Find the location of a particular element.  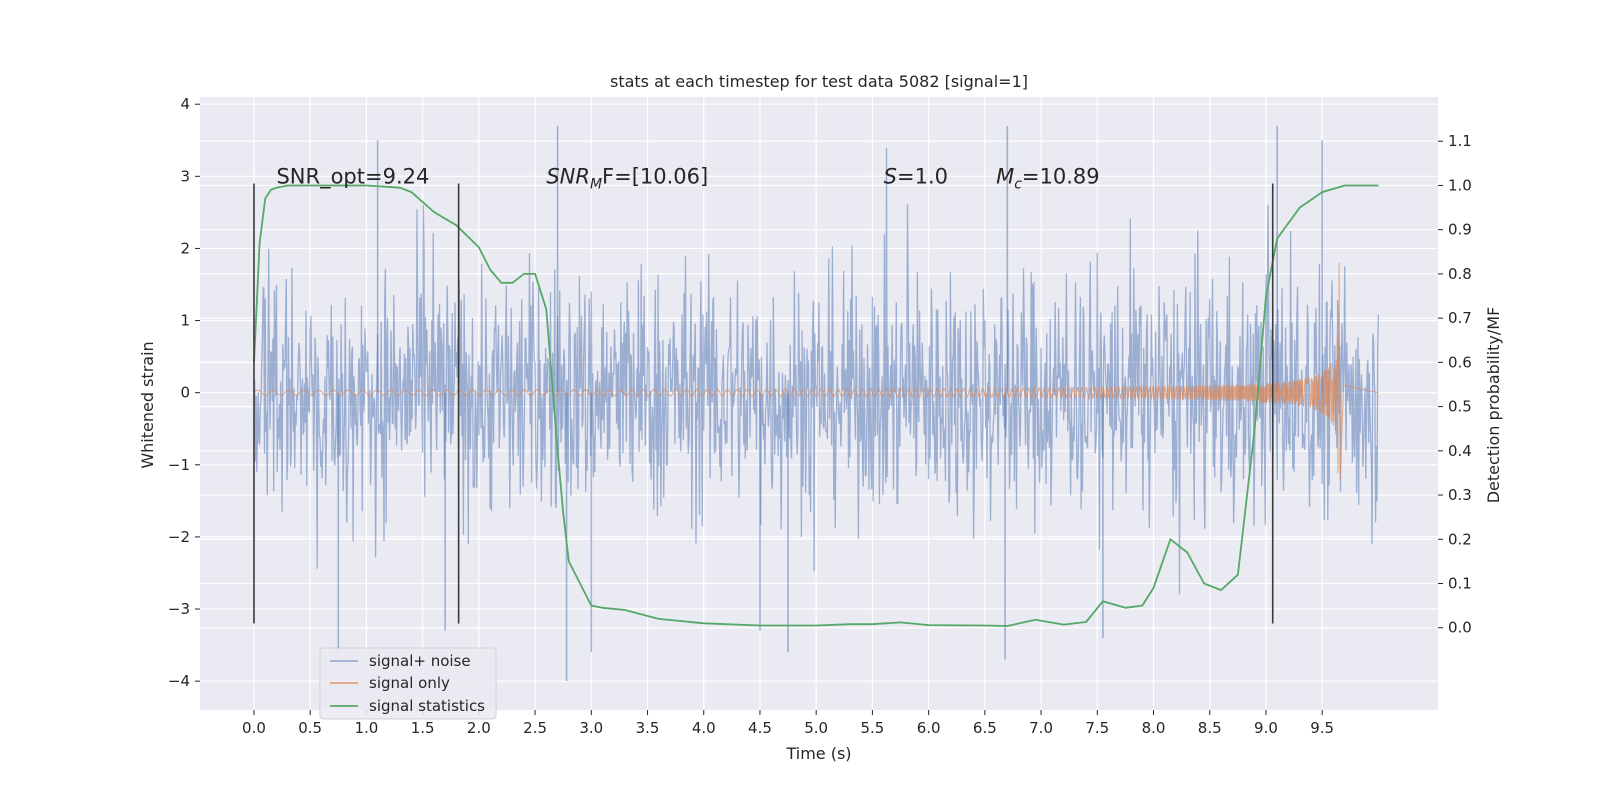

y2-tick-label: 0.8 is located at coordinates (1460, 274).